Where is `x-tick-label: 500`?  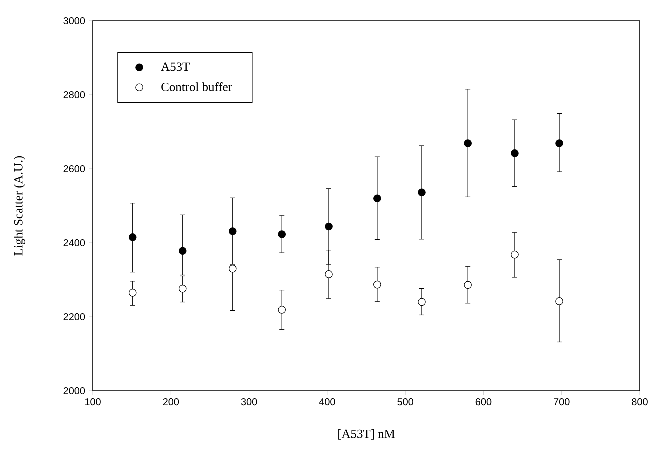
x-tick-label: 500 is located at coordinates (406, 402).